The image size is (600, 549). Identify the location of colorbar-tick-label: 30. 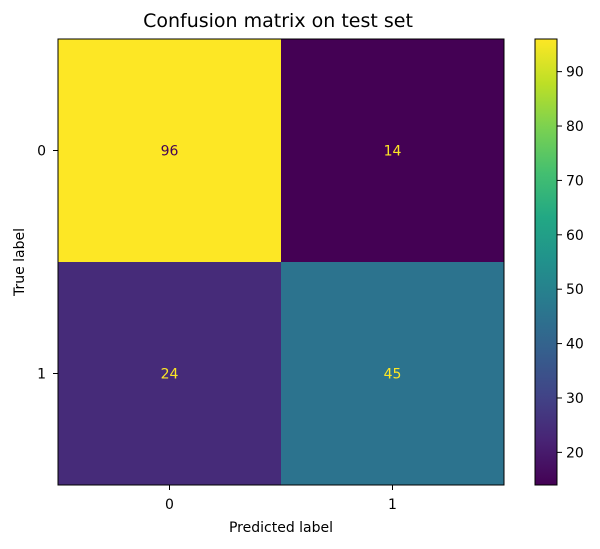
(575, 399).